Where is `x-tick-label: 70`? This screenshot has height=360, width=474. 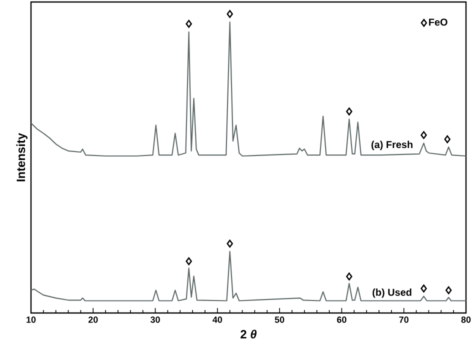 x-tick-label: 70 is located at coordinates (403, 319).